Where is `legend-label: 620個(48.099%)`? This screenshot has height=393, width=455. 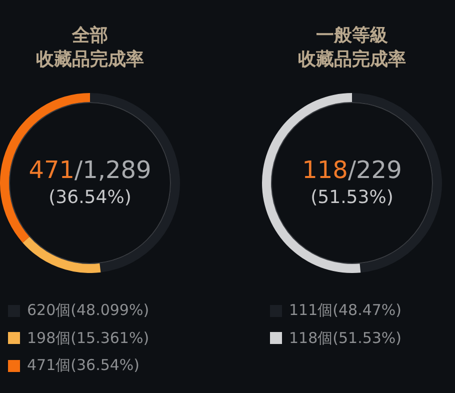
legend-label: 620個(48.099%) is located at coordinates (88, 310).